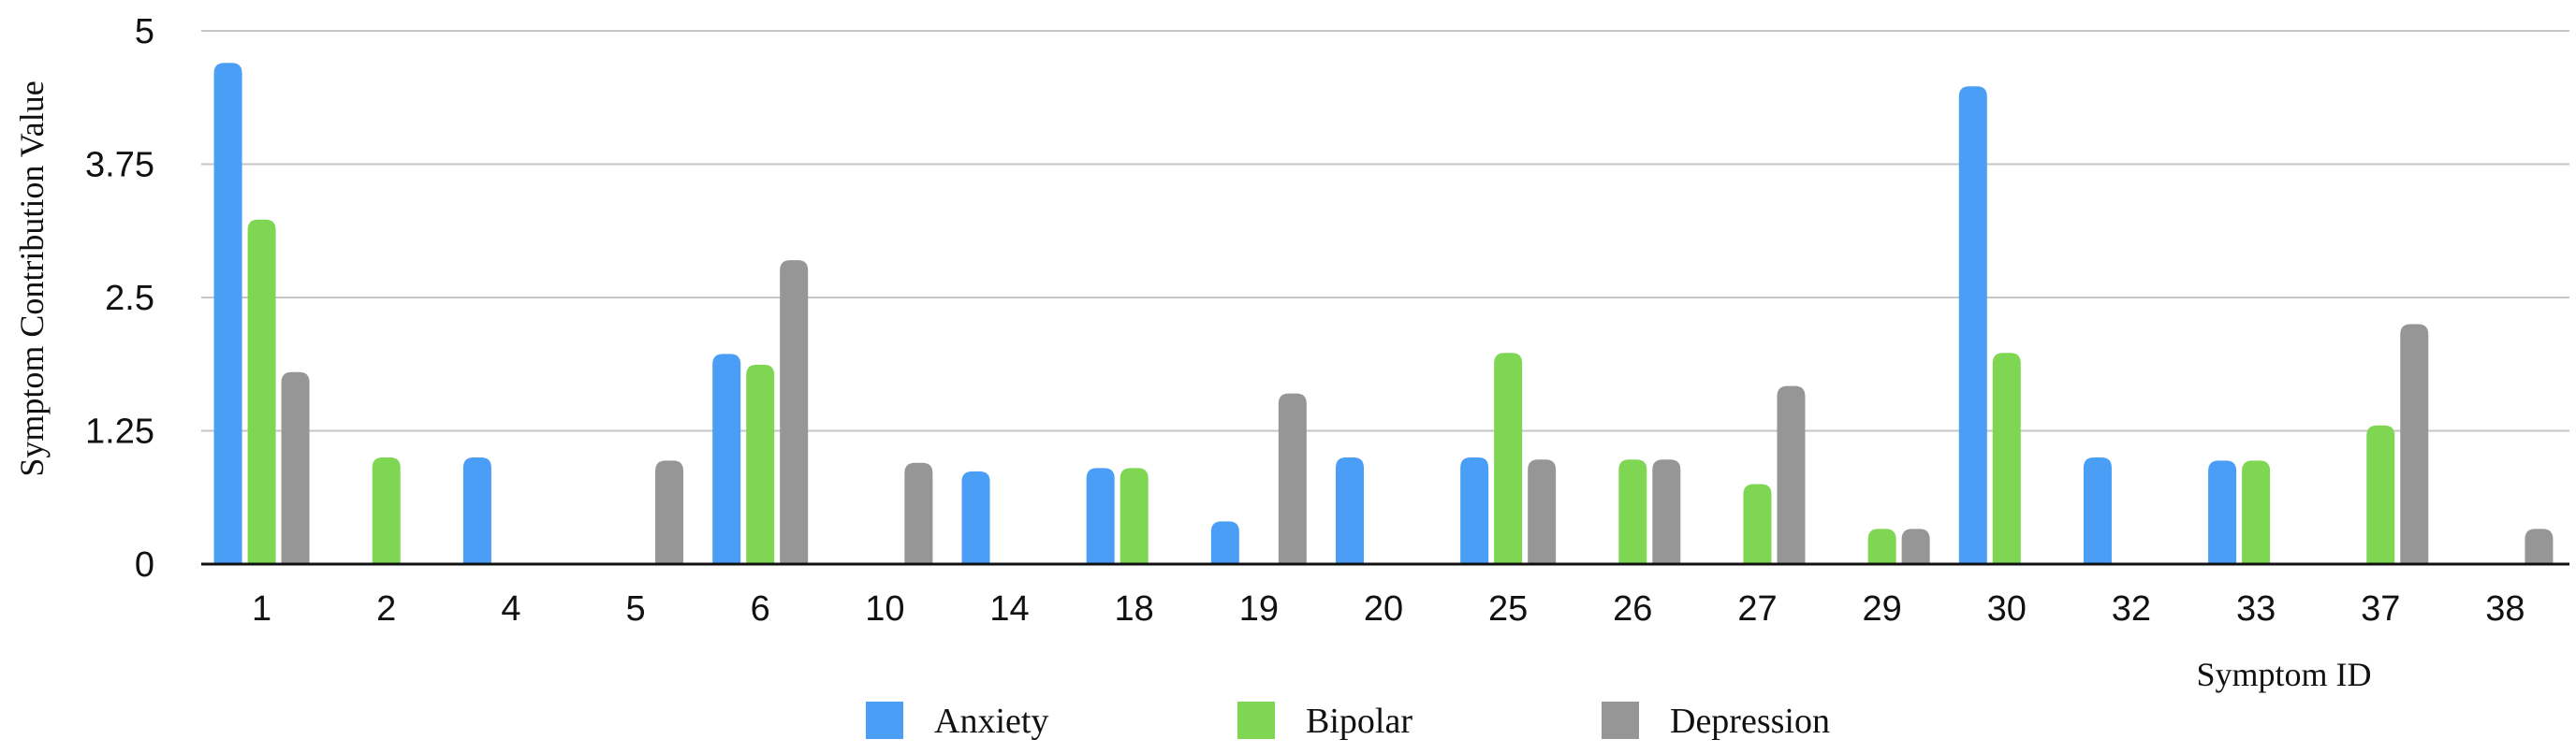 The image size is (2576, 754). Describe the element at coordinates (2283, 674) in the screenshot. I see `x-axis-title: Symptom ID` at that location.